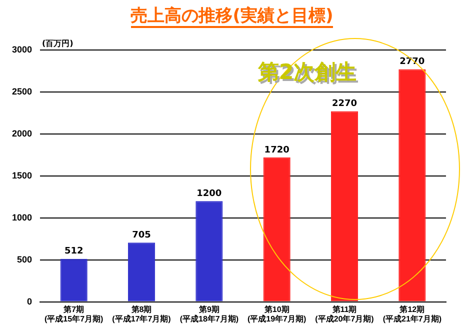  Describe the element at coordinates (24, 259) in the screenshot. I see `y-tick-label: 500` at that location.